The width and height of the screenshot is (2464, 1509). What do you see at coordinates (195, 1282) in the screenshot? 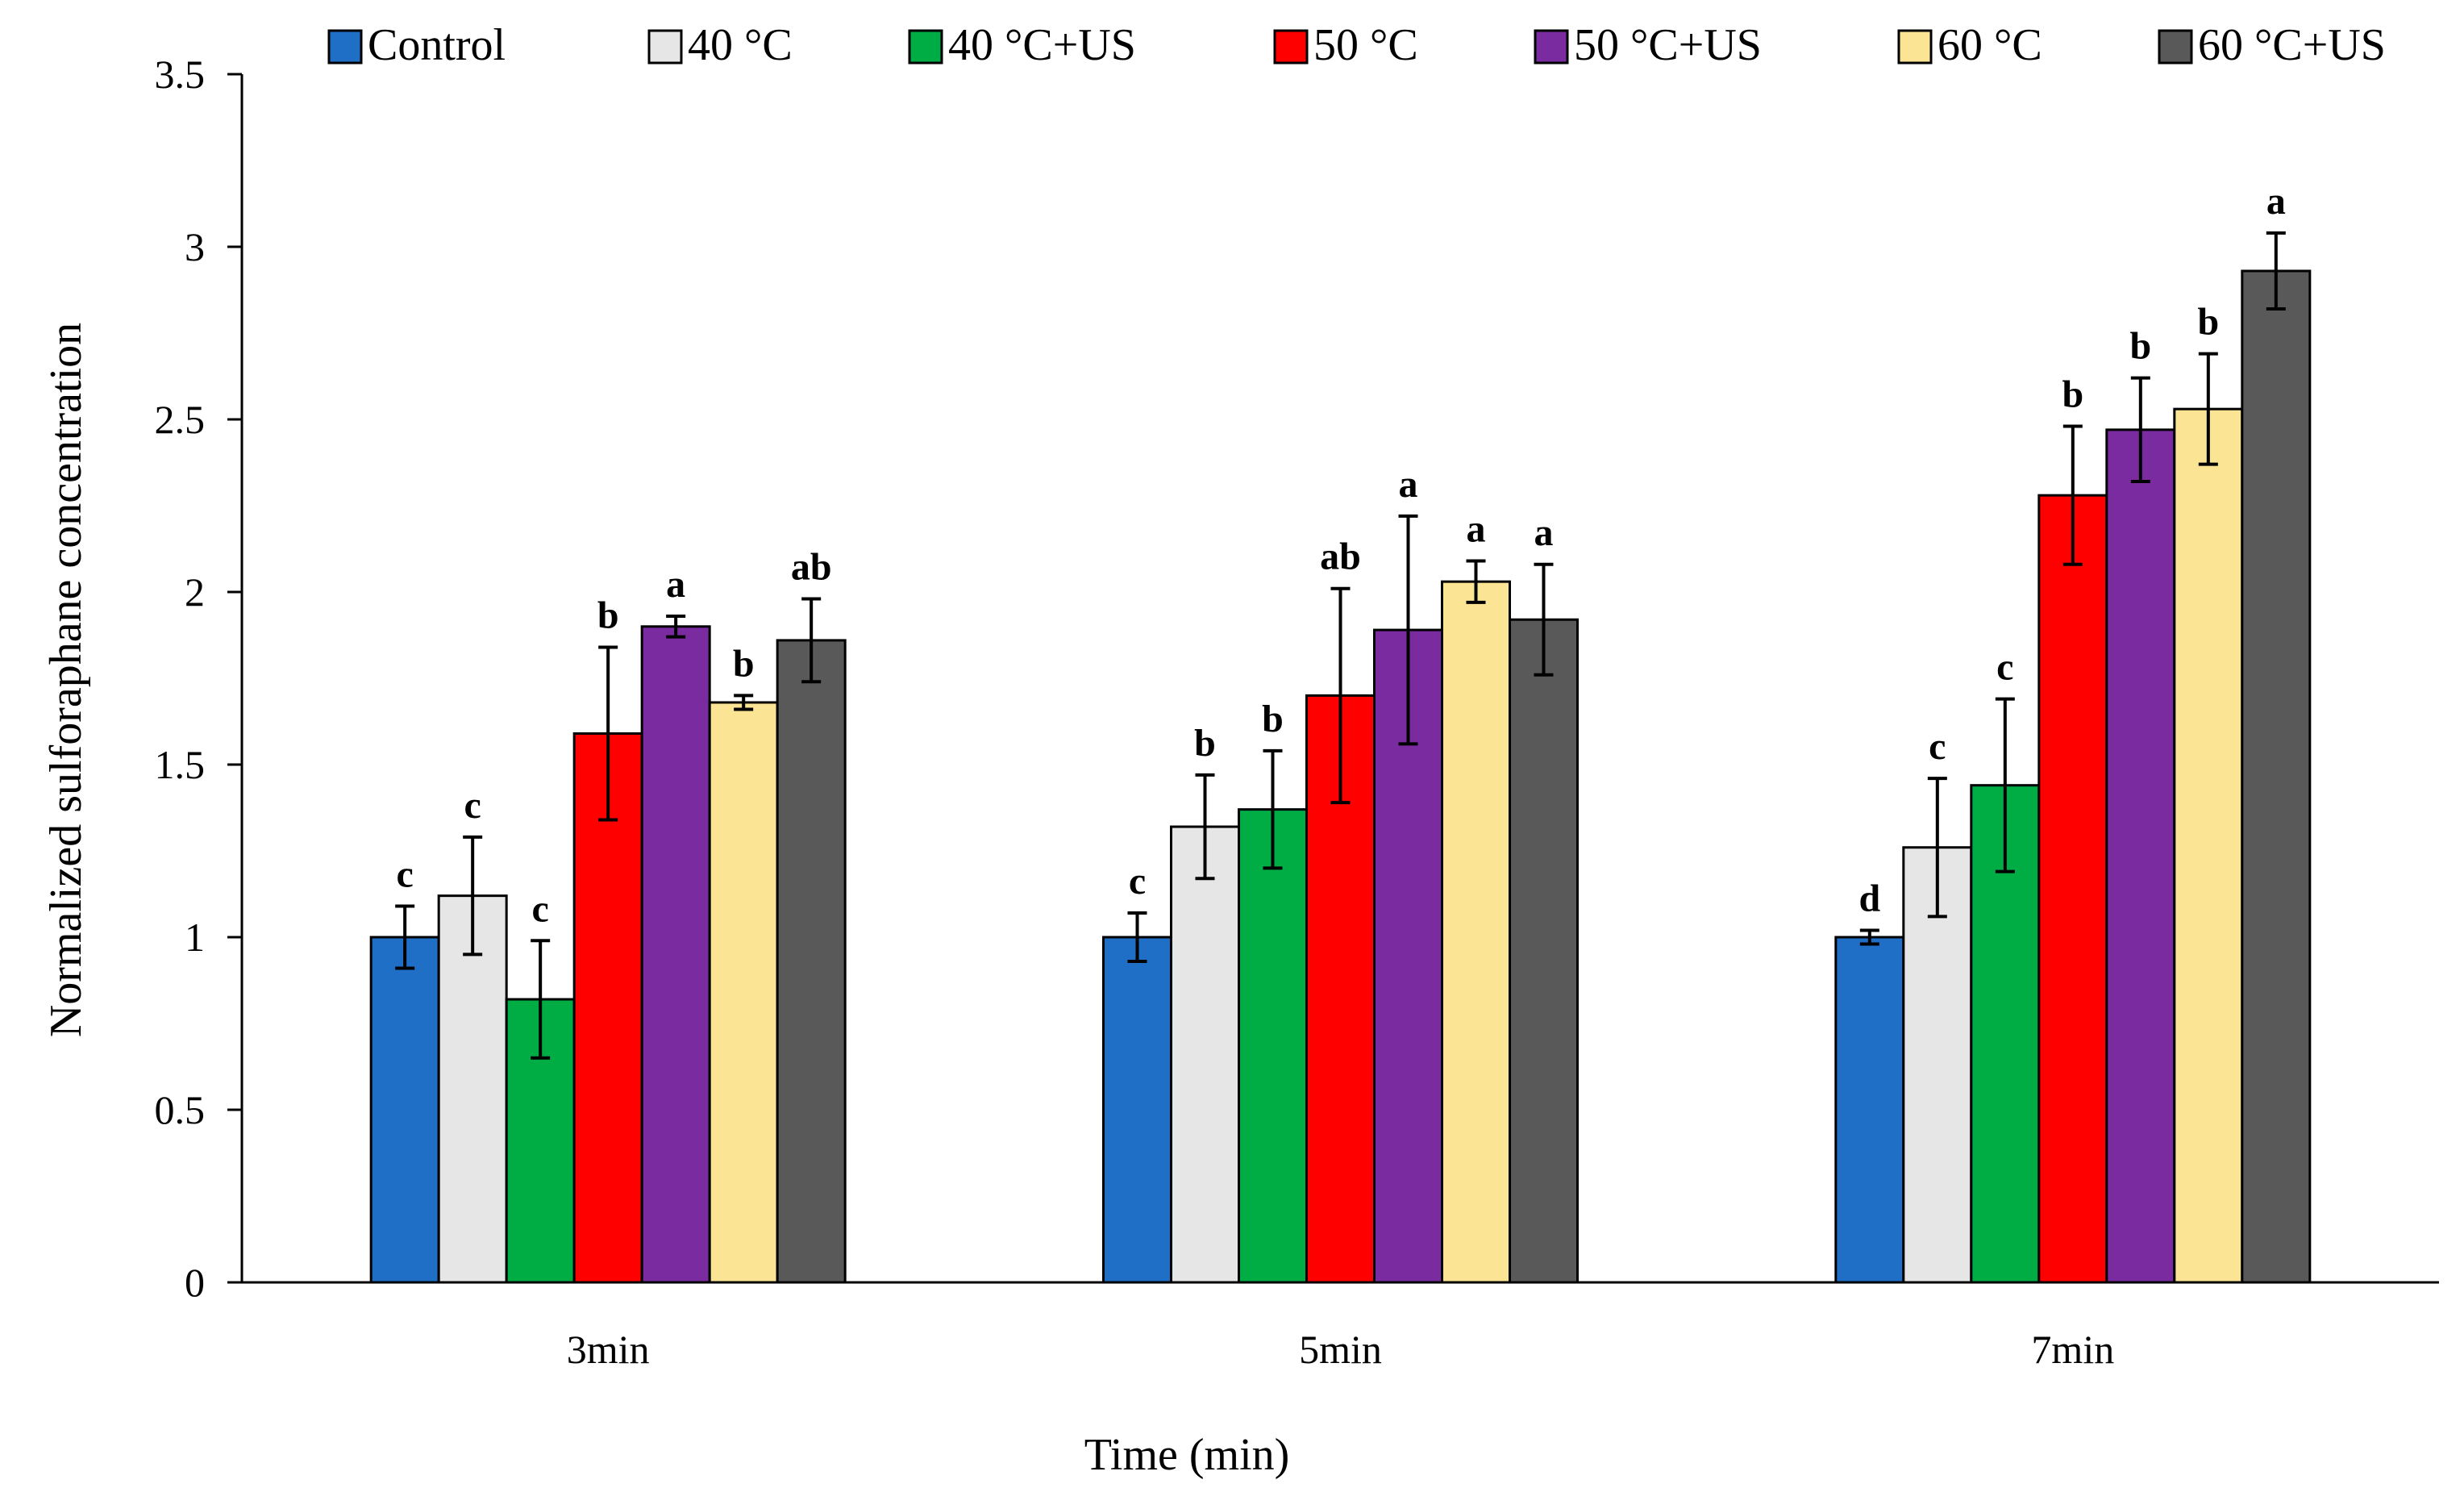
I see `y-tick-label: 0` at bounding box center [195, 1282].